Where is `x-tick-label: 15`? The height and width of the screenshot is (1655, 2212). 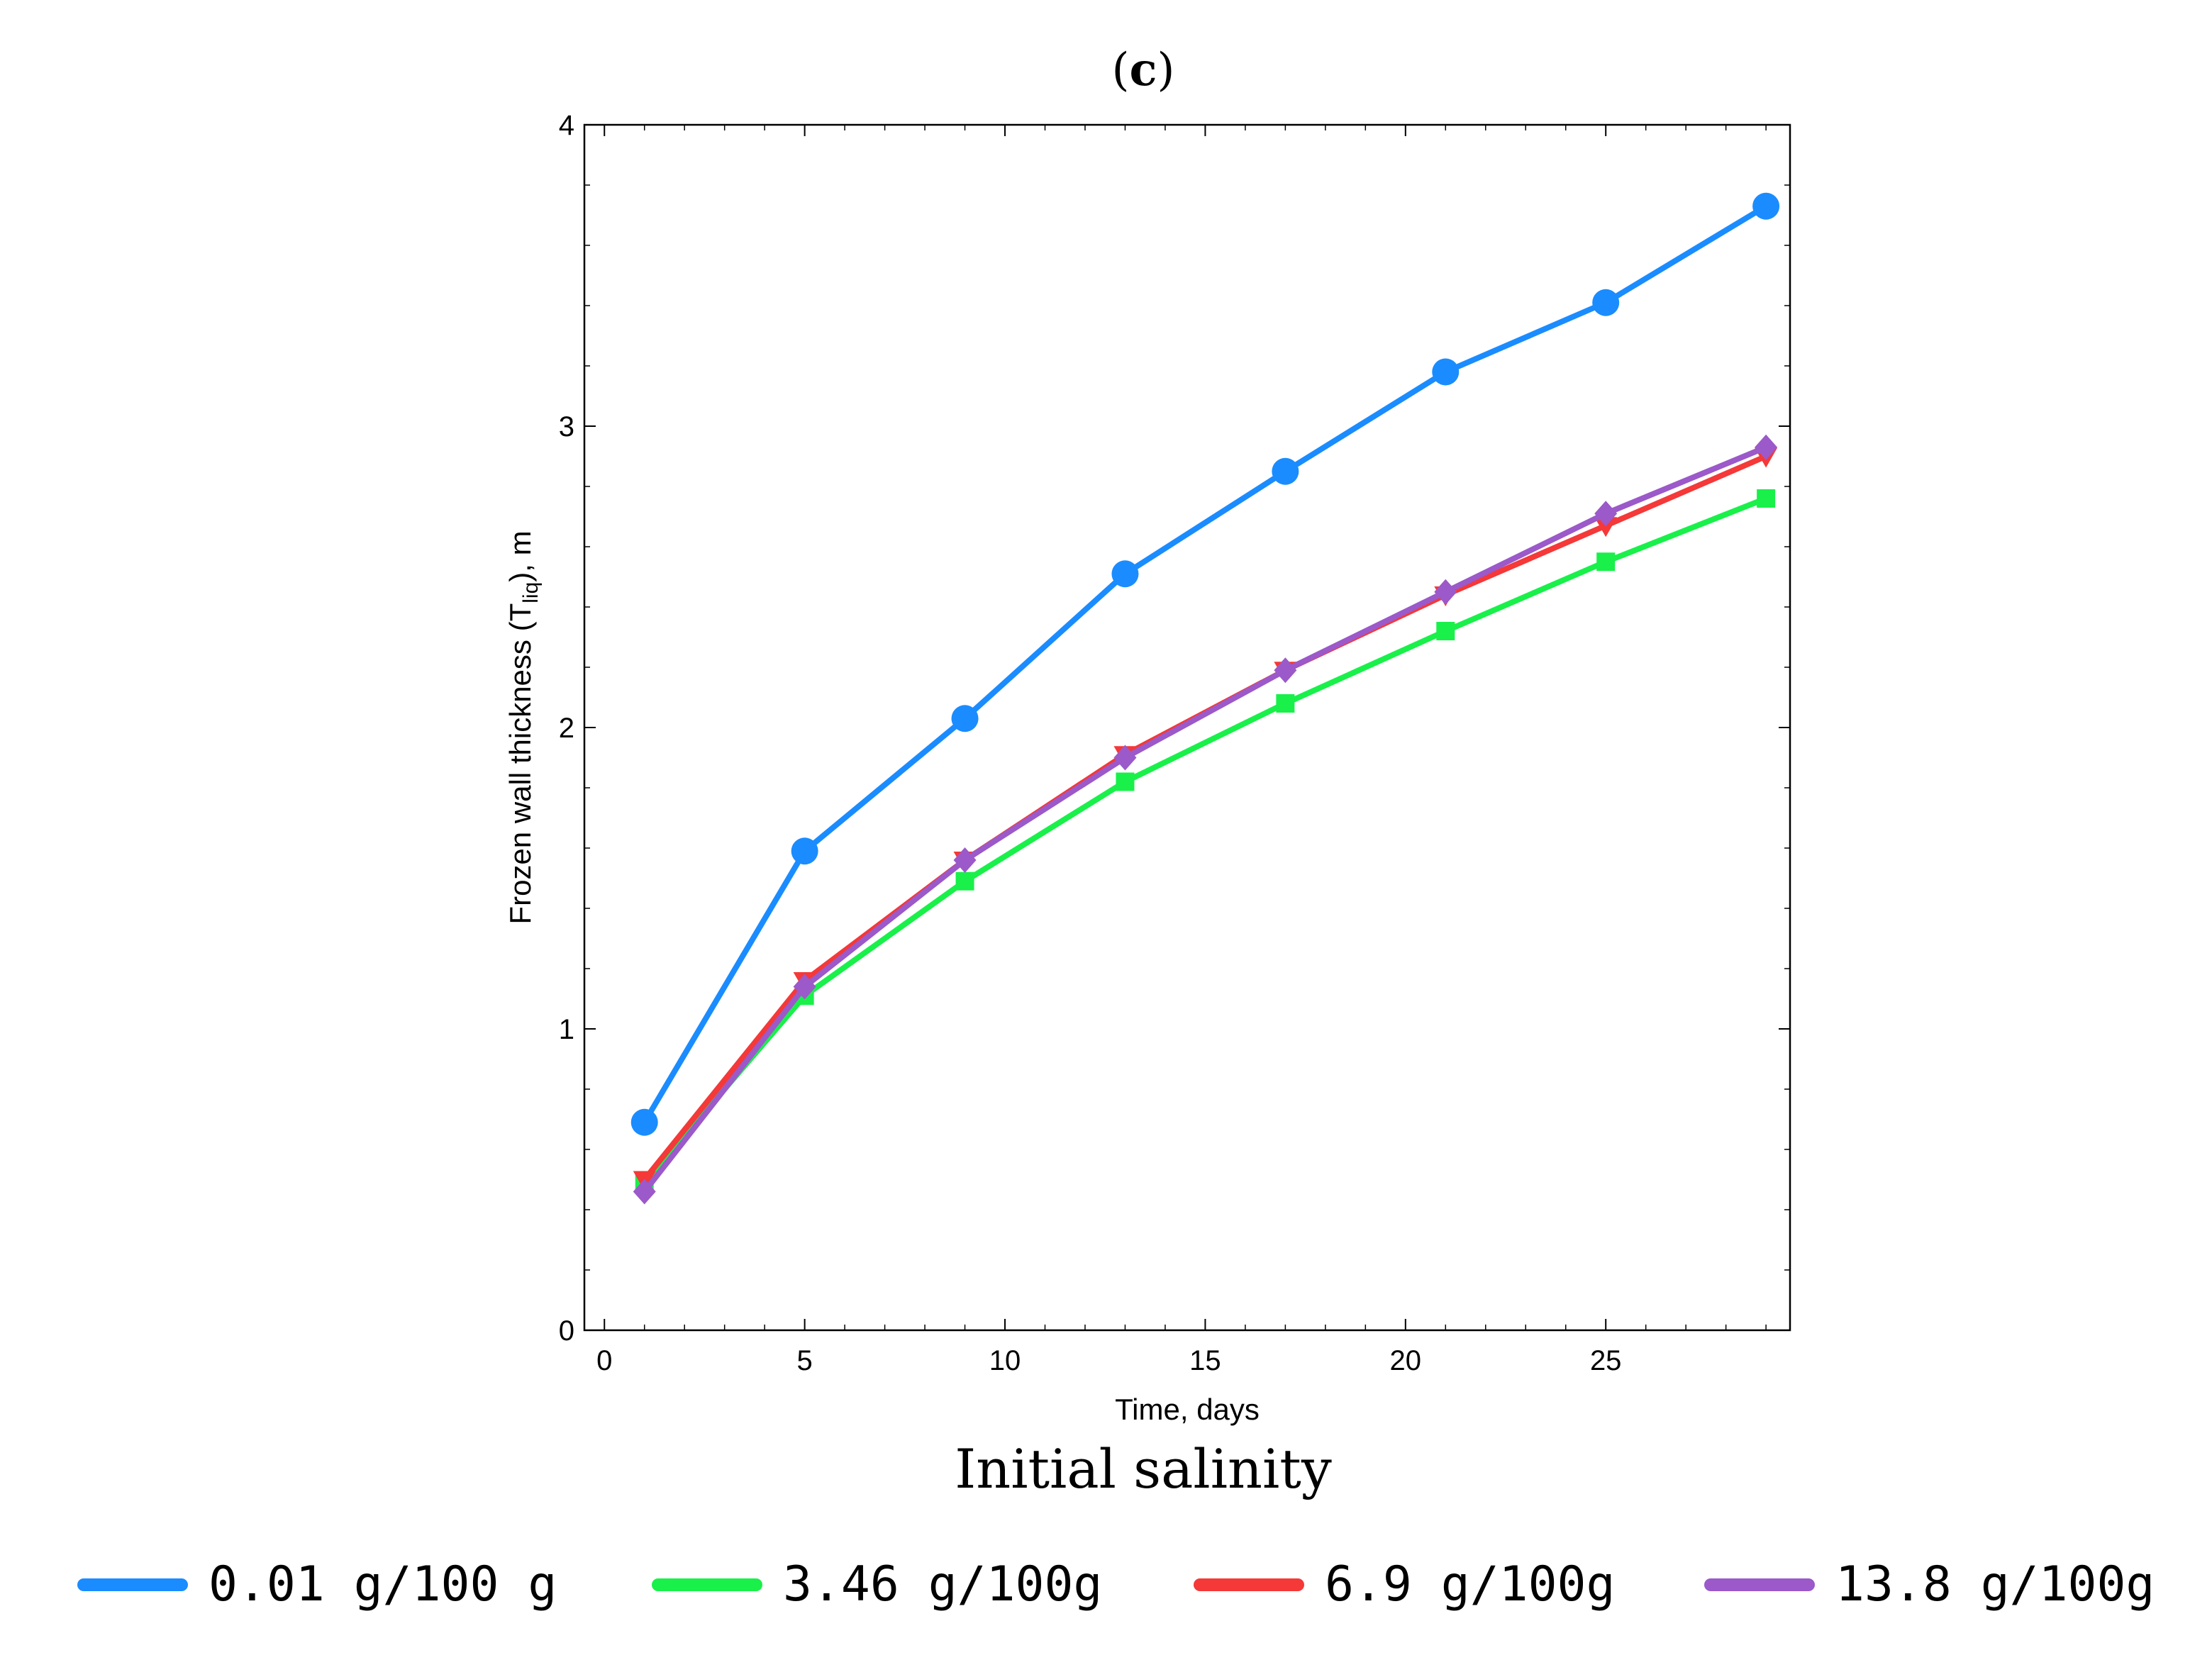
x-tick-label: 15 is located at coordinates (1205, 1360).